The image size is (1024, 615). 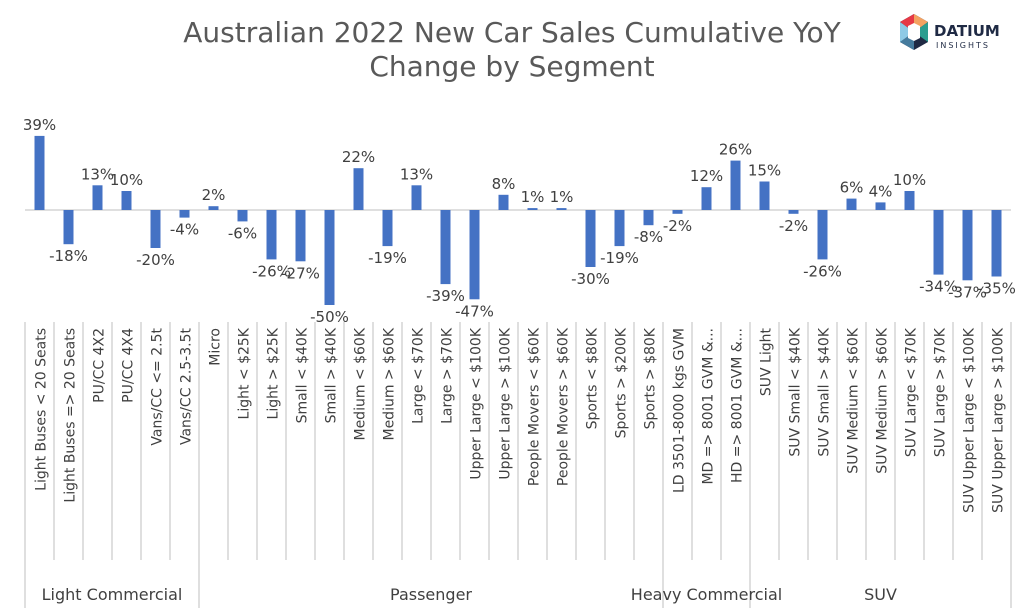 I want to click on data-label: -35%, so click(x=996, y=289).